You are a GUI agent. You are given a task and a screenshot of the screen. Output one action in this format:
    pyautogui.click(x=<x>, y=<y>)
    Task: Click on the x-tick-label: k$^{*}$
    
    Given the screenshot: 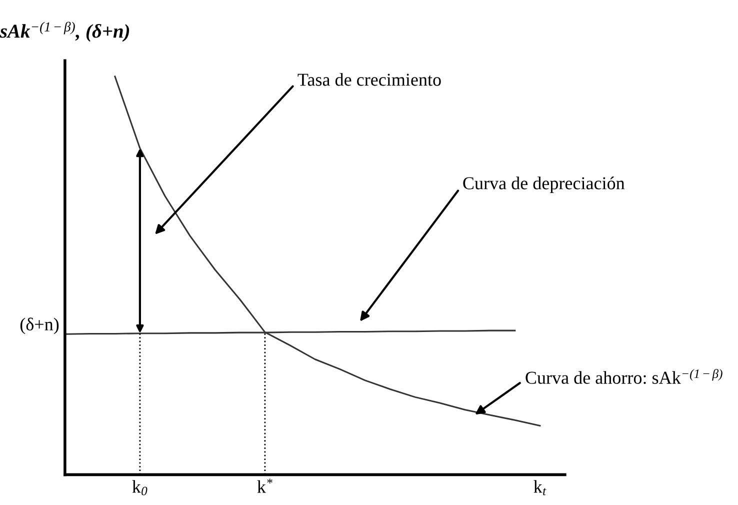 What is the action you would take?
    pyautogui.click(x=264, y=485)
    